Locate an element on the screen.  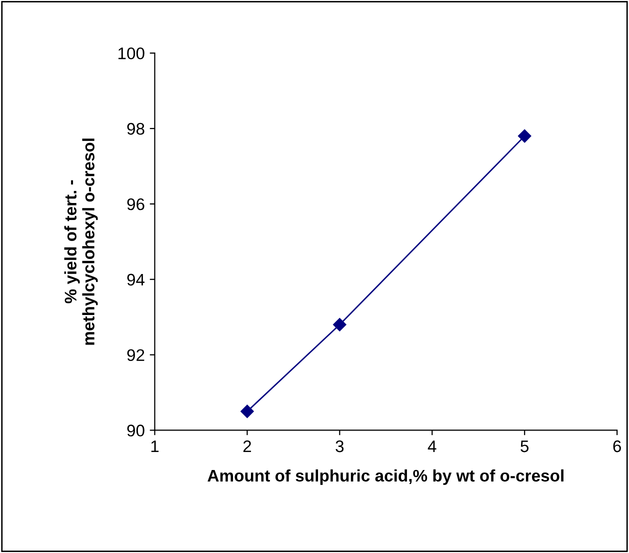
x-tick-label: 6 is located at coordinates (617, 446).